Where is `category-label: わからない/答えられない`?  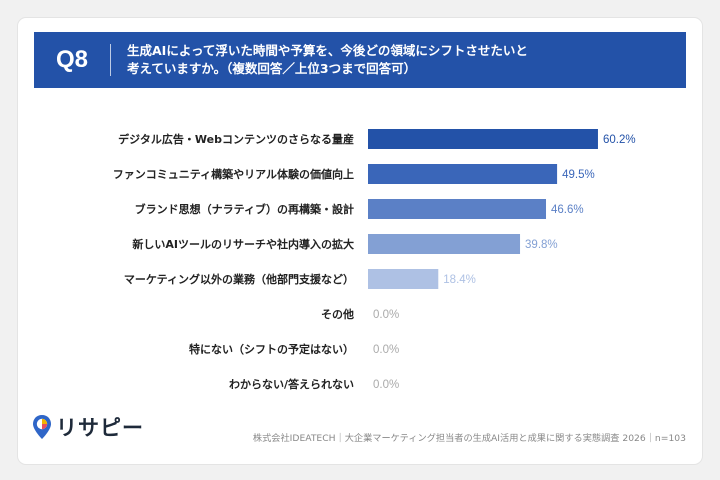 category-label: わからない/答えられない is located at coordinates (291, 384).